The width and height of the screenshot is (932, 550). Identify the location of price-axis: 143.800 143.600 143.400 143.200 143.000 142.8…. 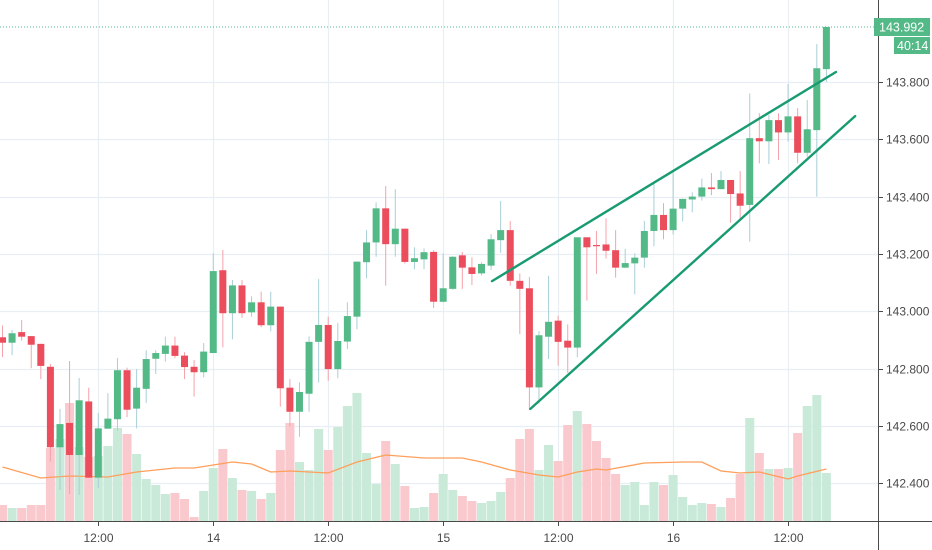
(904, 283).